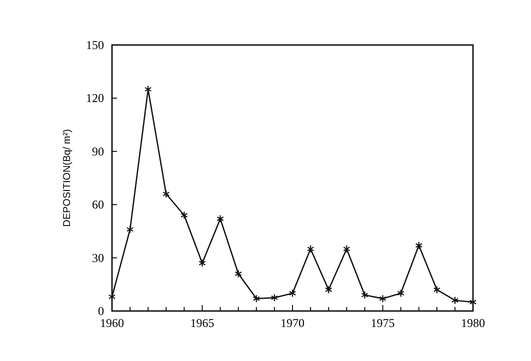 This screenshot has width=531, height=361. What do you see at coordinates (382, 323) in the screenshot?
I see `x-tick-label: 1975` at bounding box center [382, 323].